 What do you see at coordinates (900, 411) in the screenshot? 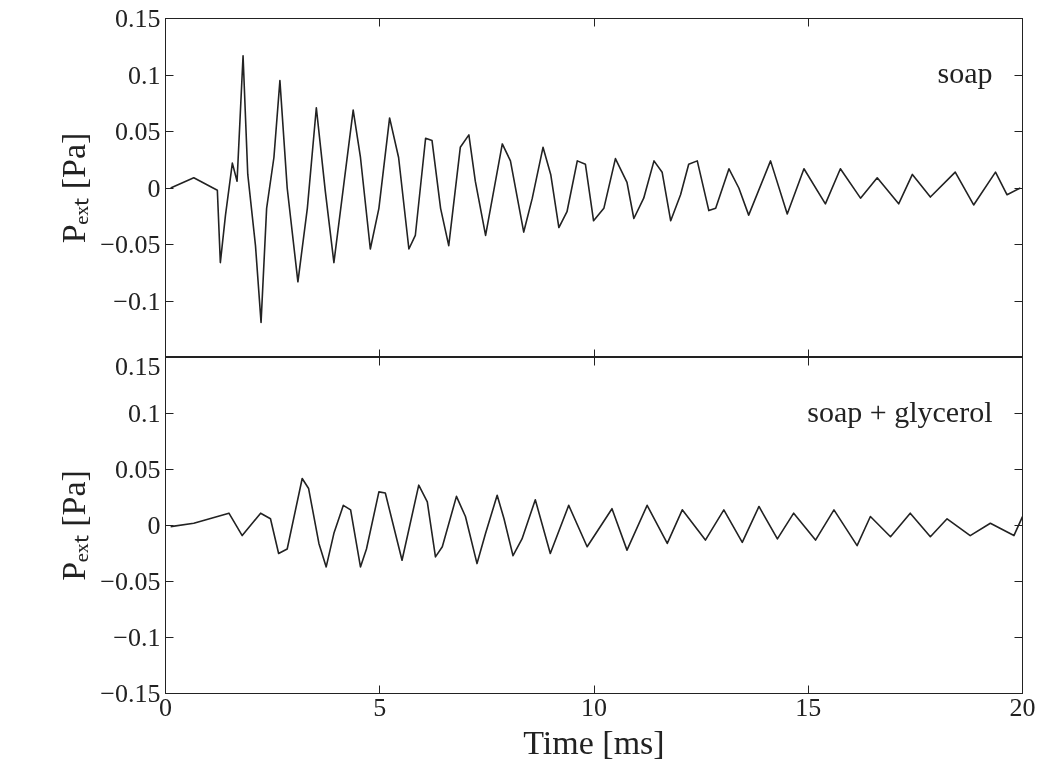
I see `annotation: soap + glycerol` at bounding box center [900, 411].